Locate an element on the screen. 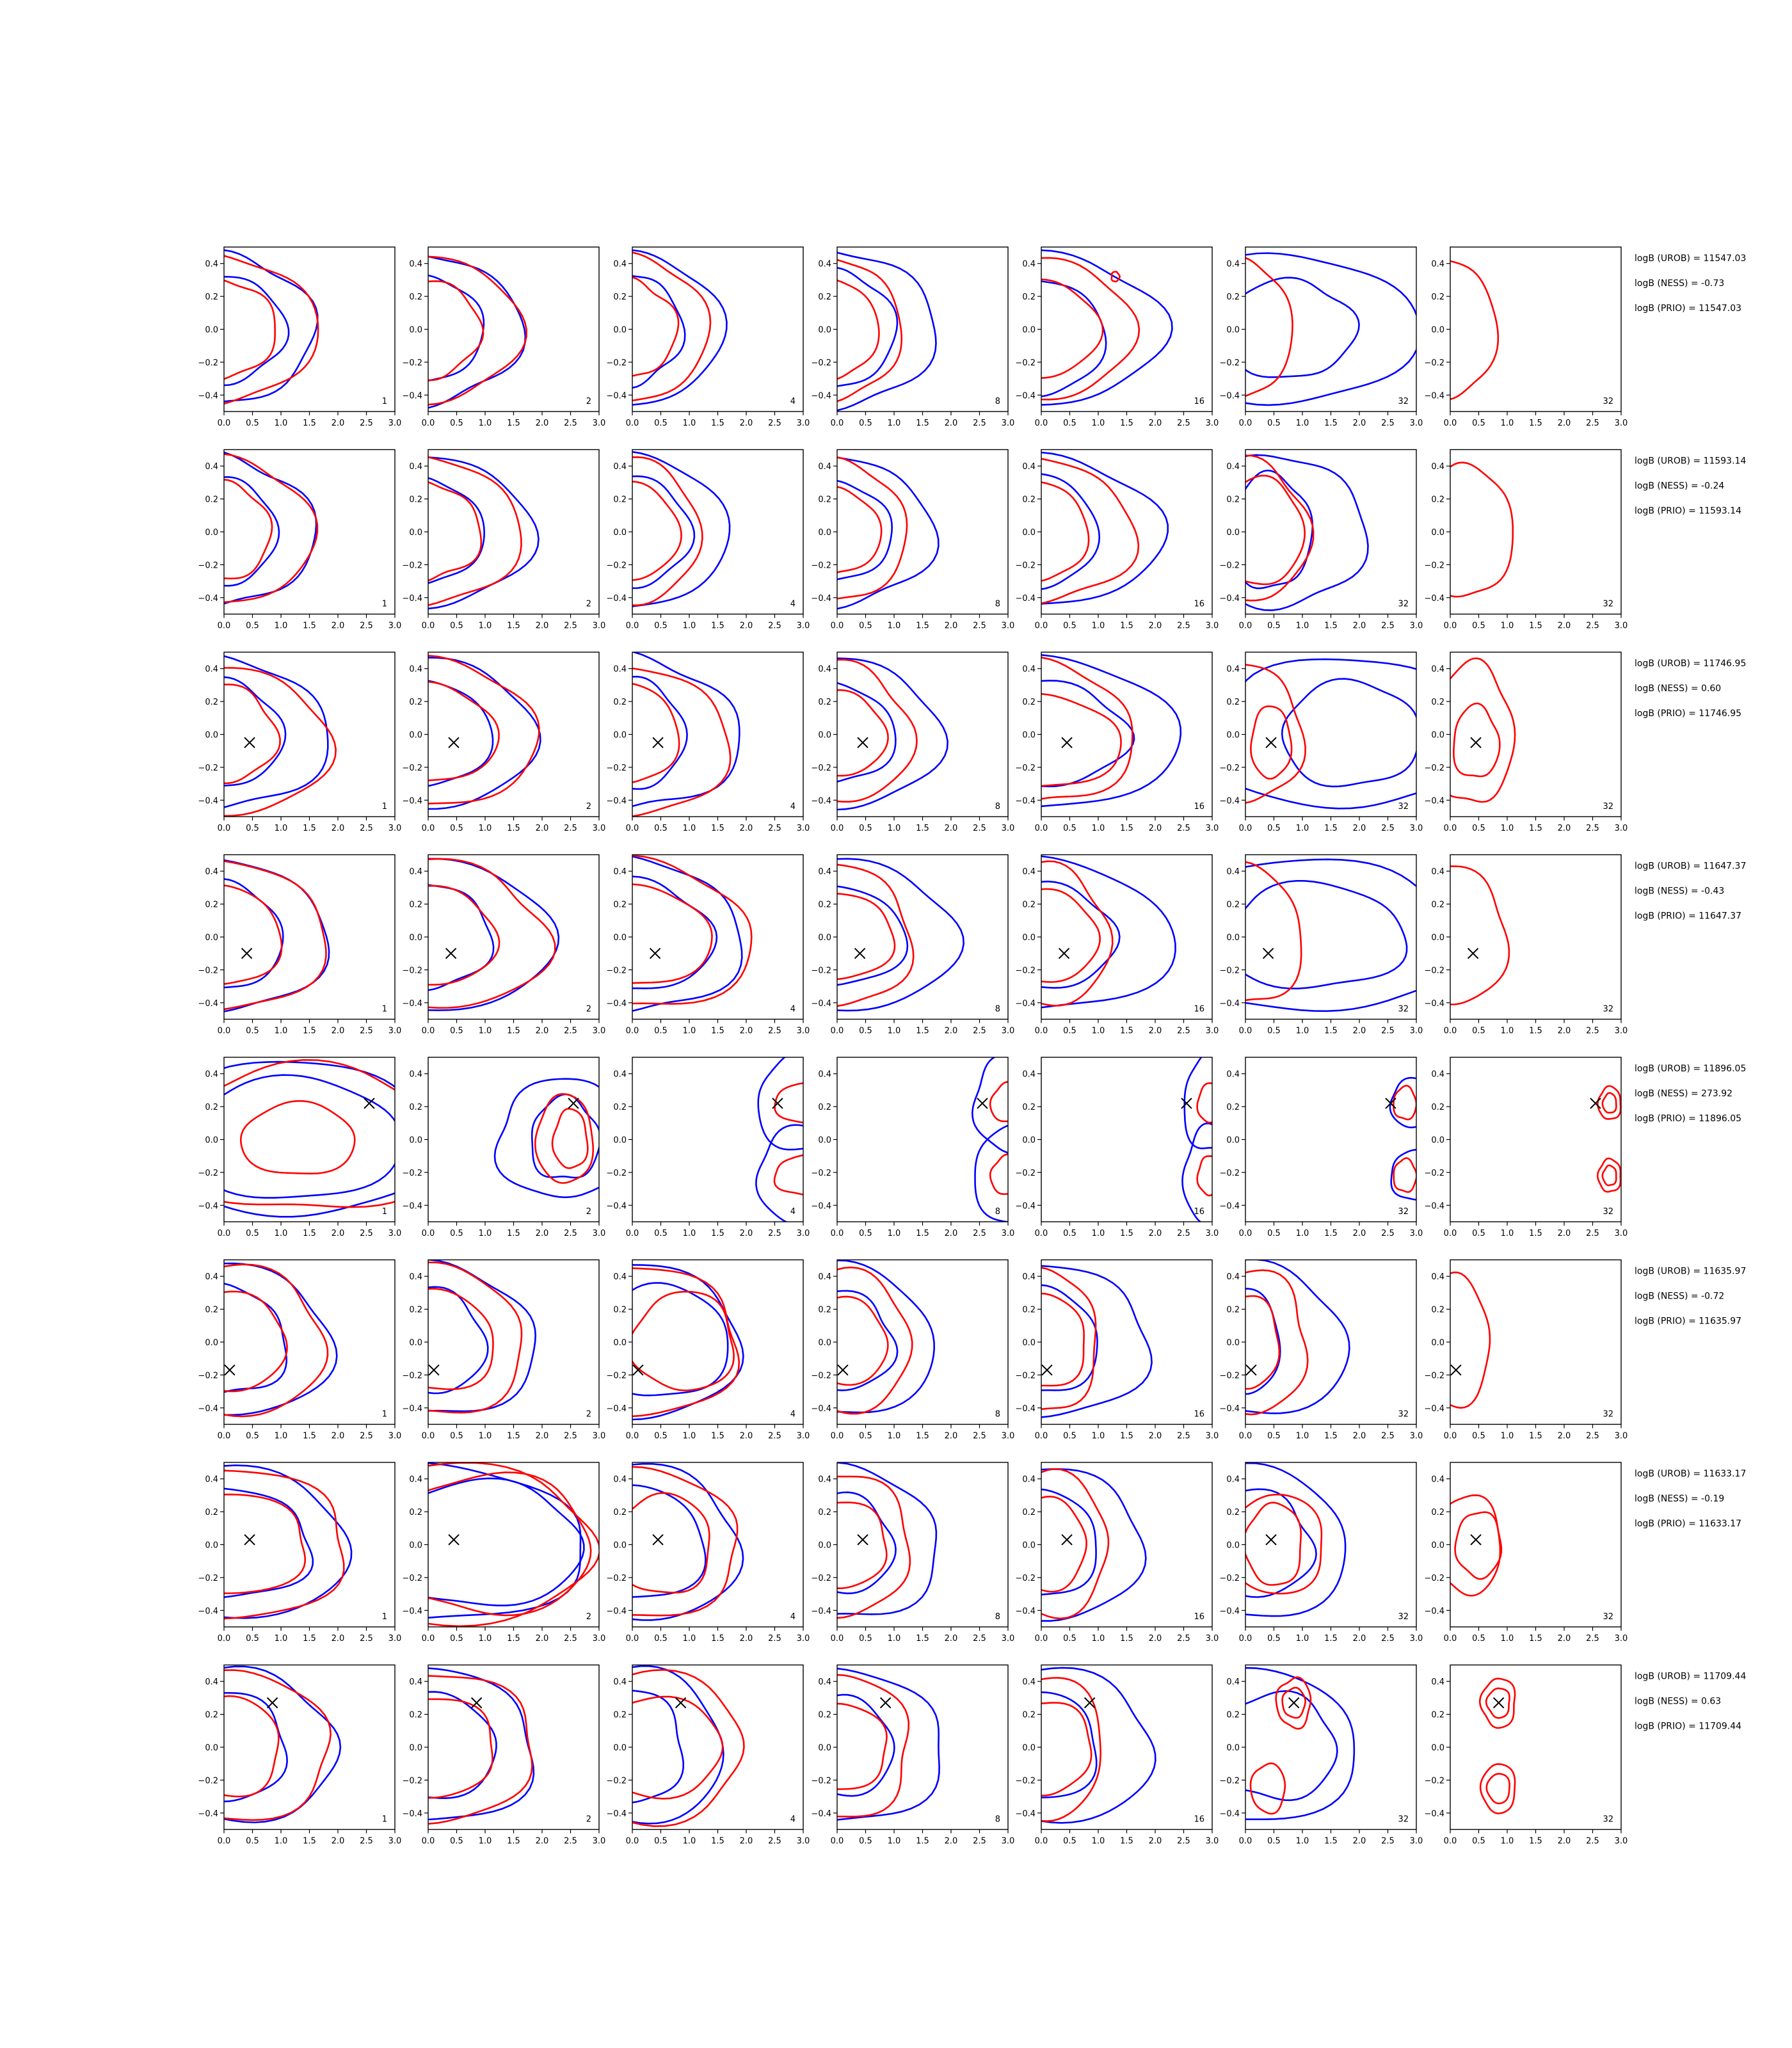  panel-r6-c3: 0.0 0.5 1.0 1.5 2.0 2.5 3.0 0.4 0.2 0.0 −0.2 −0.4 8 is located at coordinates (912, 1553).